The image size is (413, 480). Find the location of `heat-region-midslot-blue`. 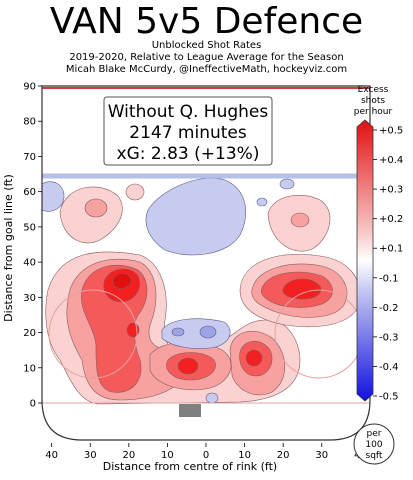

heat-region-midslot-blue is located at coordinates (196, 333).